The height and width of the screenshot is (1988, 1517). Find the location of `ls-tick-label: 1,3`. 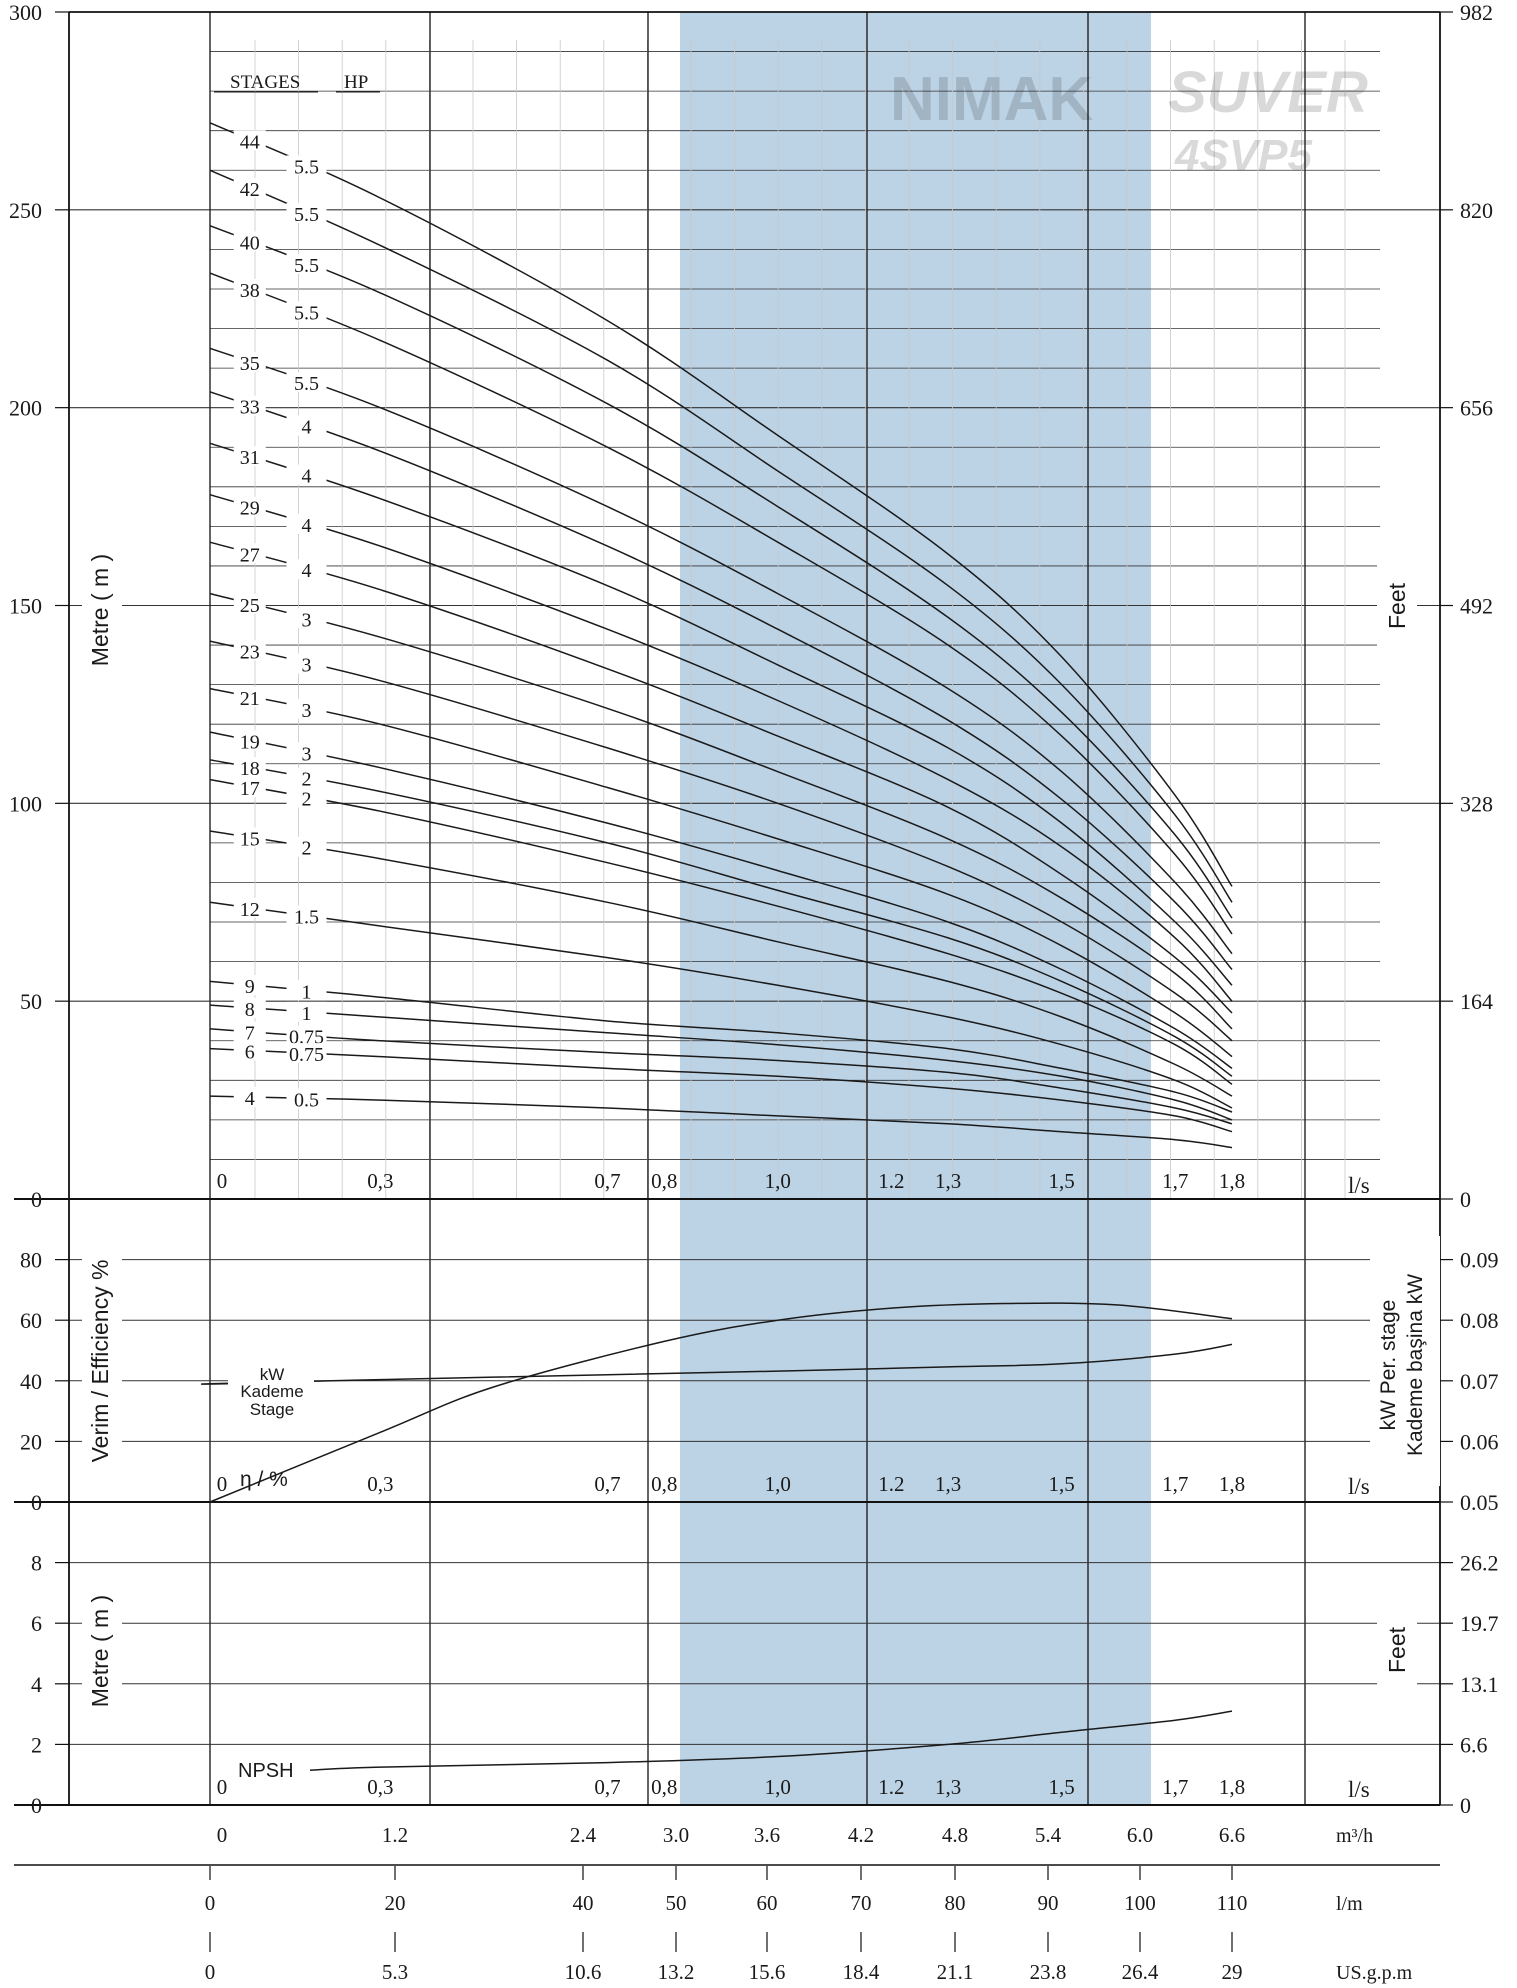

ls-tick-label: 1,3 is located at coordinates (948, 1181).